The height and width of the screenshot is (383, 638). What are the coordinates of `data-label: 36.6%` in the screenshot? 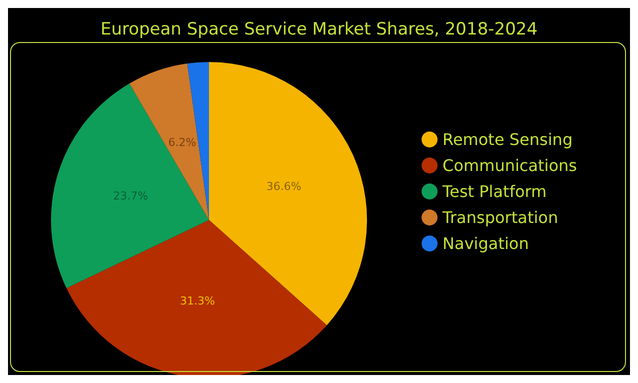 It's located at (284, 186).